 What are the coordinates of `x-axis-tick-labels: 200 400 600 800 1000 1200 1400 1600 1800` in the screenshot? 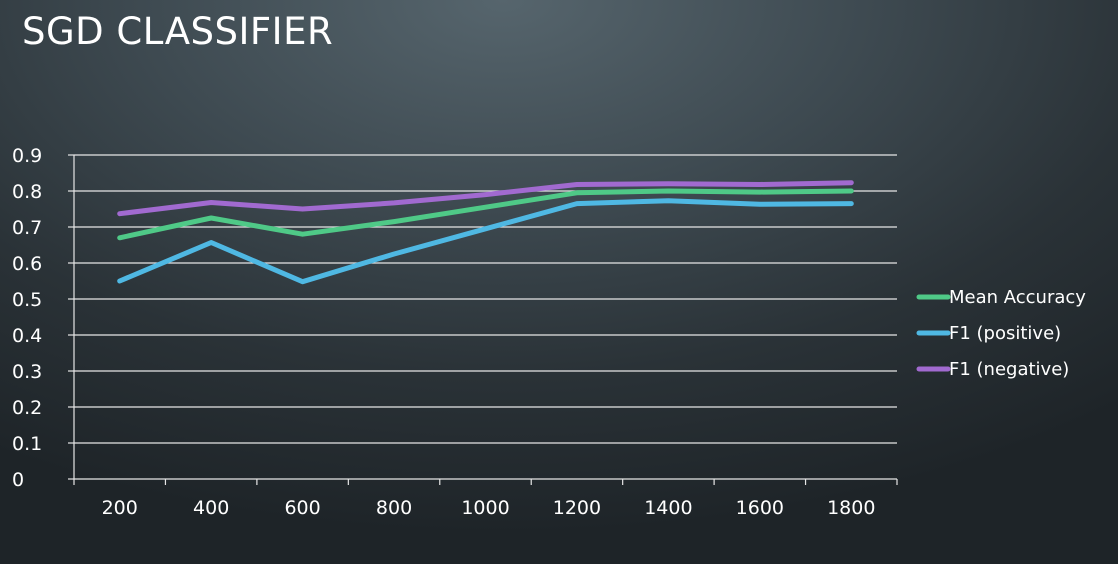 It's located at (489, 508).